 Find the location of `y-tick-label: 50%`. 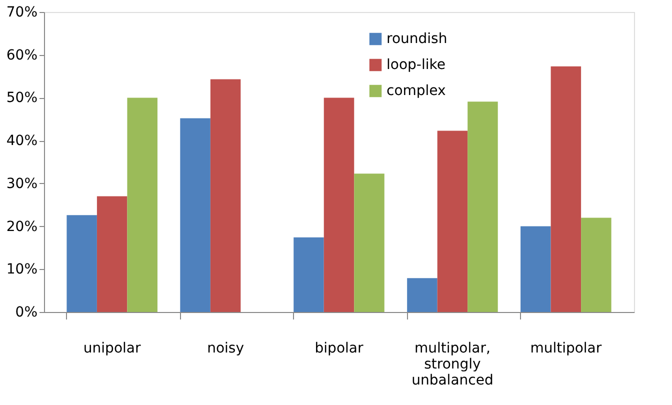

y-tick-label: 50% is located at coordinates (22, 98).